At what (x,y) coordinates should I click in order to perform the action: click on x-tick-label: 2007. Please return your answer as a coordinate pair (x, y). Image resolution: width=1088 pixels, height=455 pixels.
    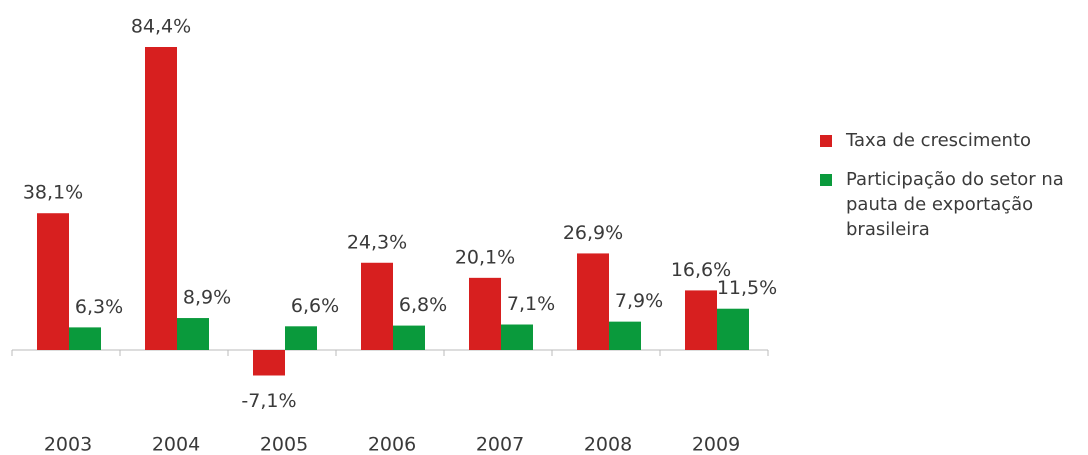
    Looking at the image, I should click on (500, 444).